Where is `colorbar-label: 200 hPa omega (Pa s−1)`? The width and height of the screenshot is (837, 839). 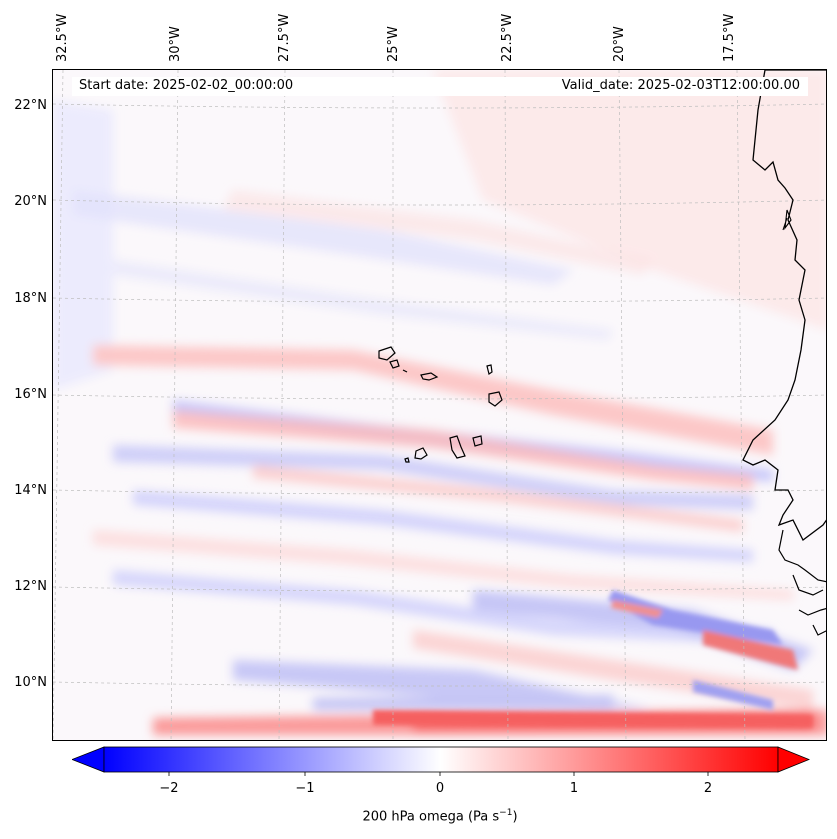 colorbar-label: 200 hPa omega (Pa s−1) is located at coordinates (418, 816).